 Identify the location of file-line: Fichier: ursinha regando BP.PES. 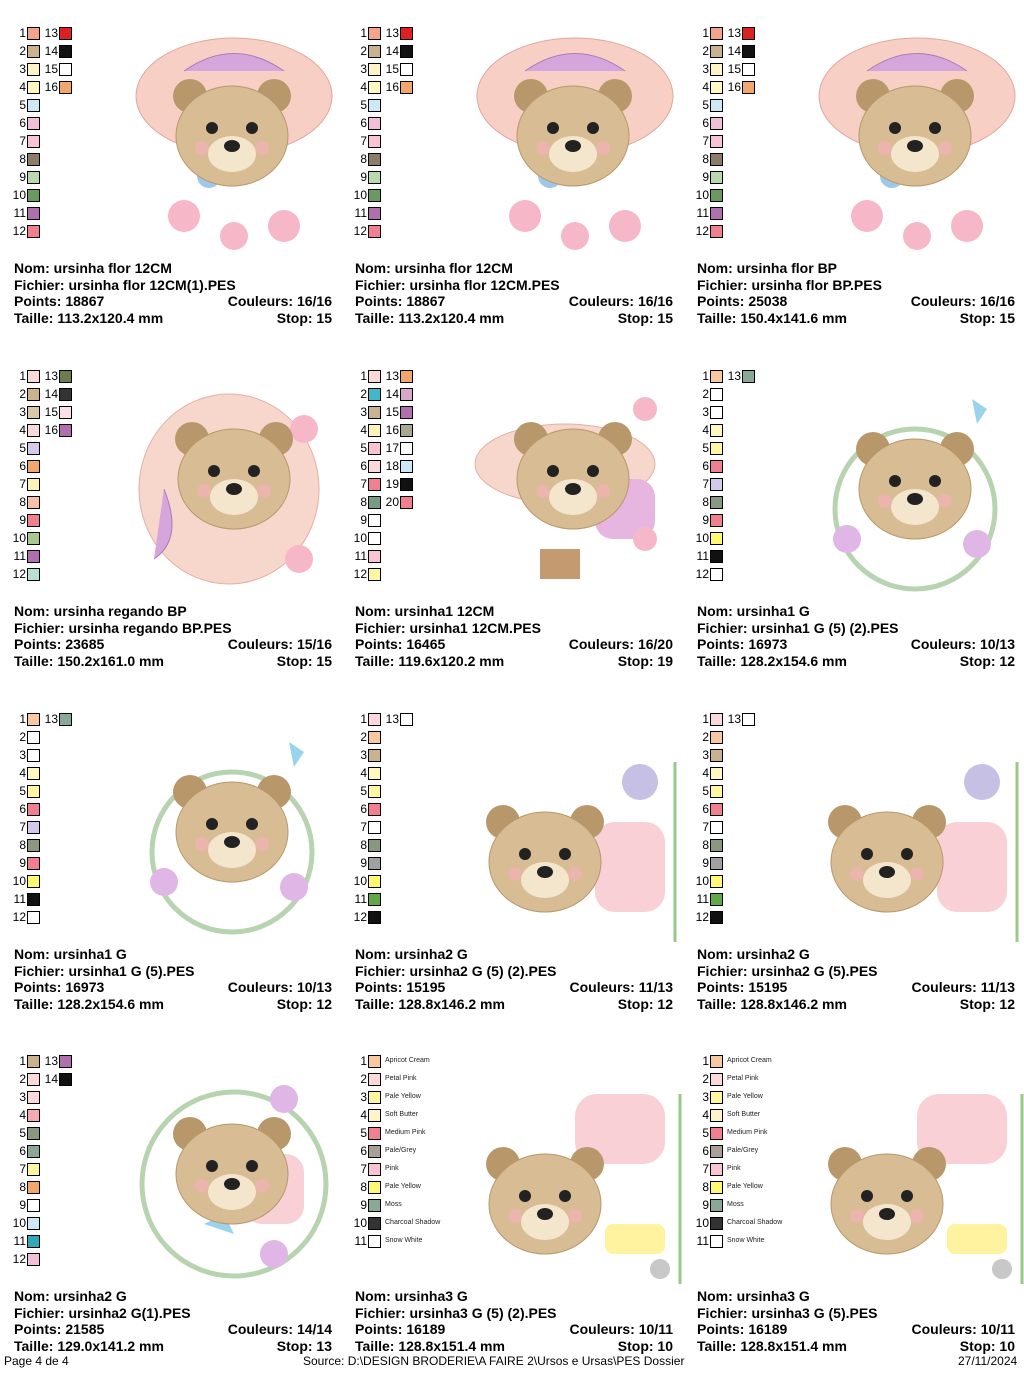
(173, 628).